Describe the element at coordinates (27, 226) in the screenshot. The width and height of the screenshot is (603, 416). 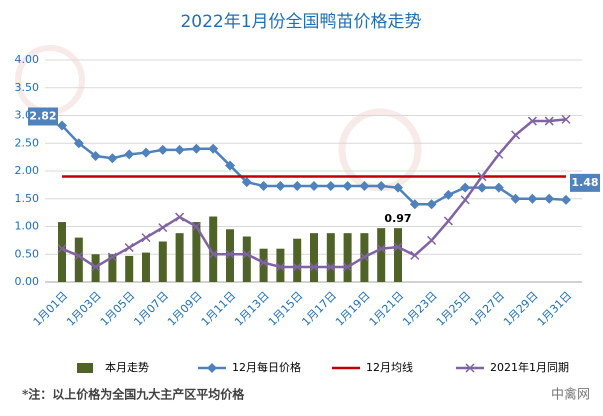
I see `y-tick-label: 1.00` at that location.